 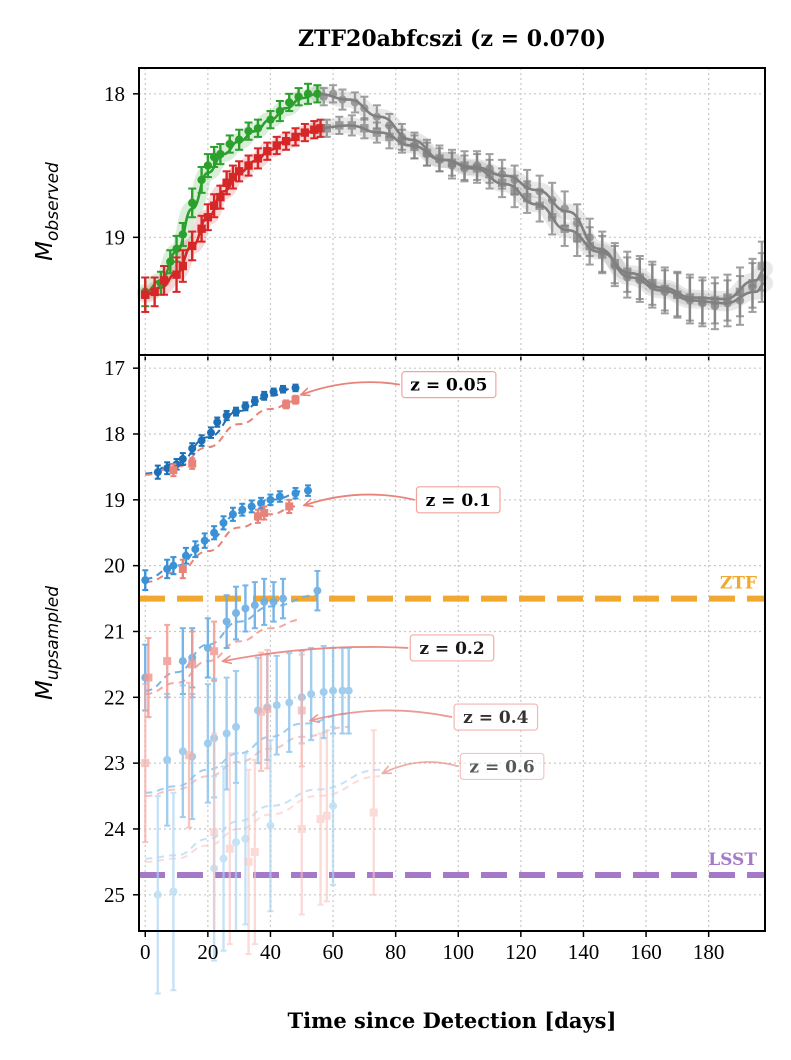 What do you see at coordinates (458, 501) in the screenshot?
I see `annotation-label: z = 0.1` at bounding box center [458, 501].